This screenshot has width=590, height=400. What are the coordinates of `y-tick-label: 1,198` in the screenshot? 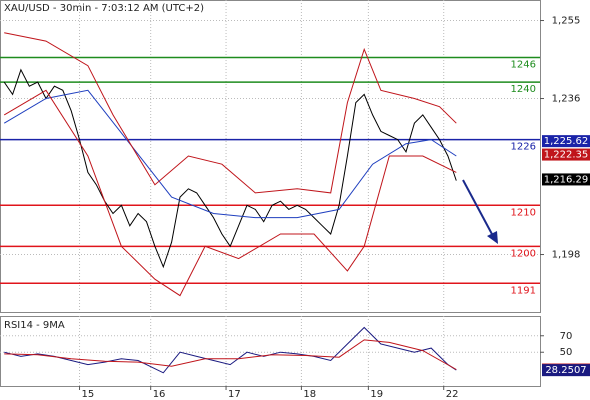 It's located at (566, 255).